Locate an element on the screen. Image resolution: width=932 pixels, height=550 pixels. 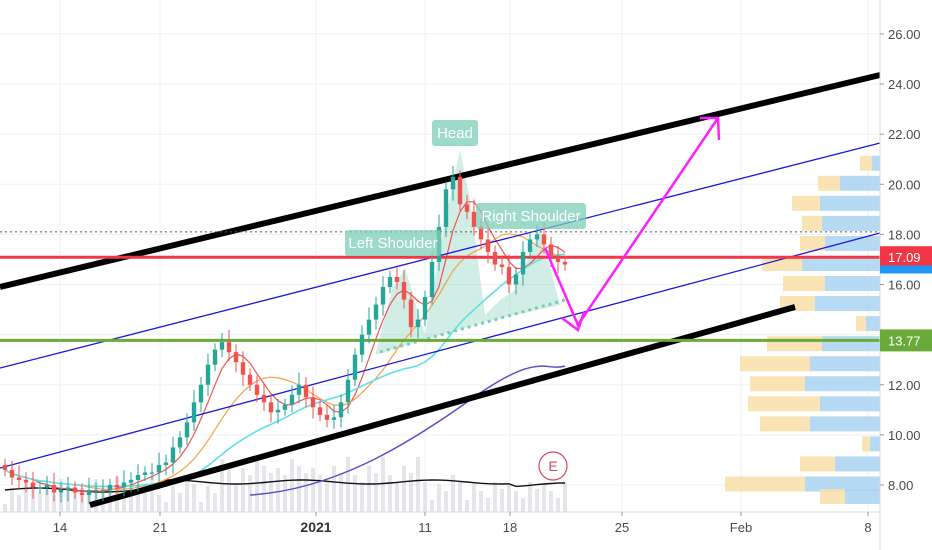
pattern-labels: Left Shoulder Head Right Shoulder is located at coordinates (465, 188).